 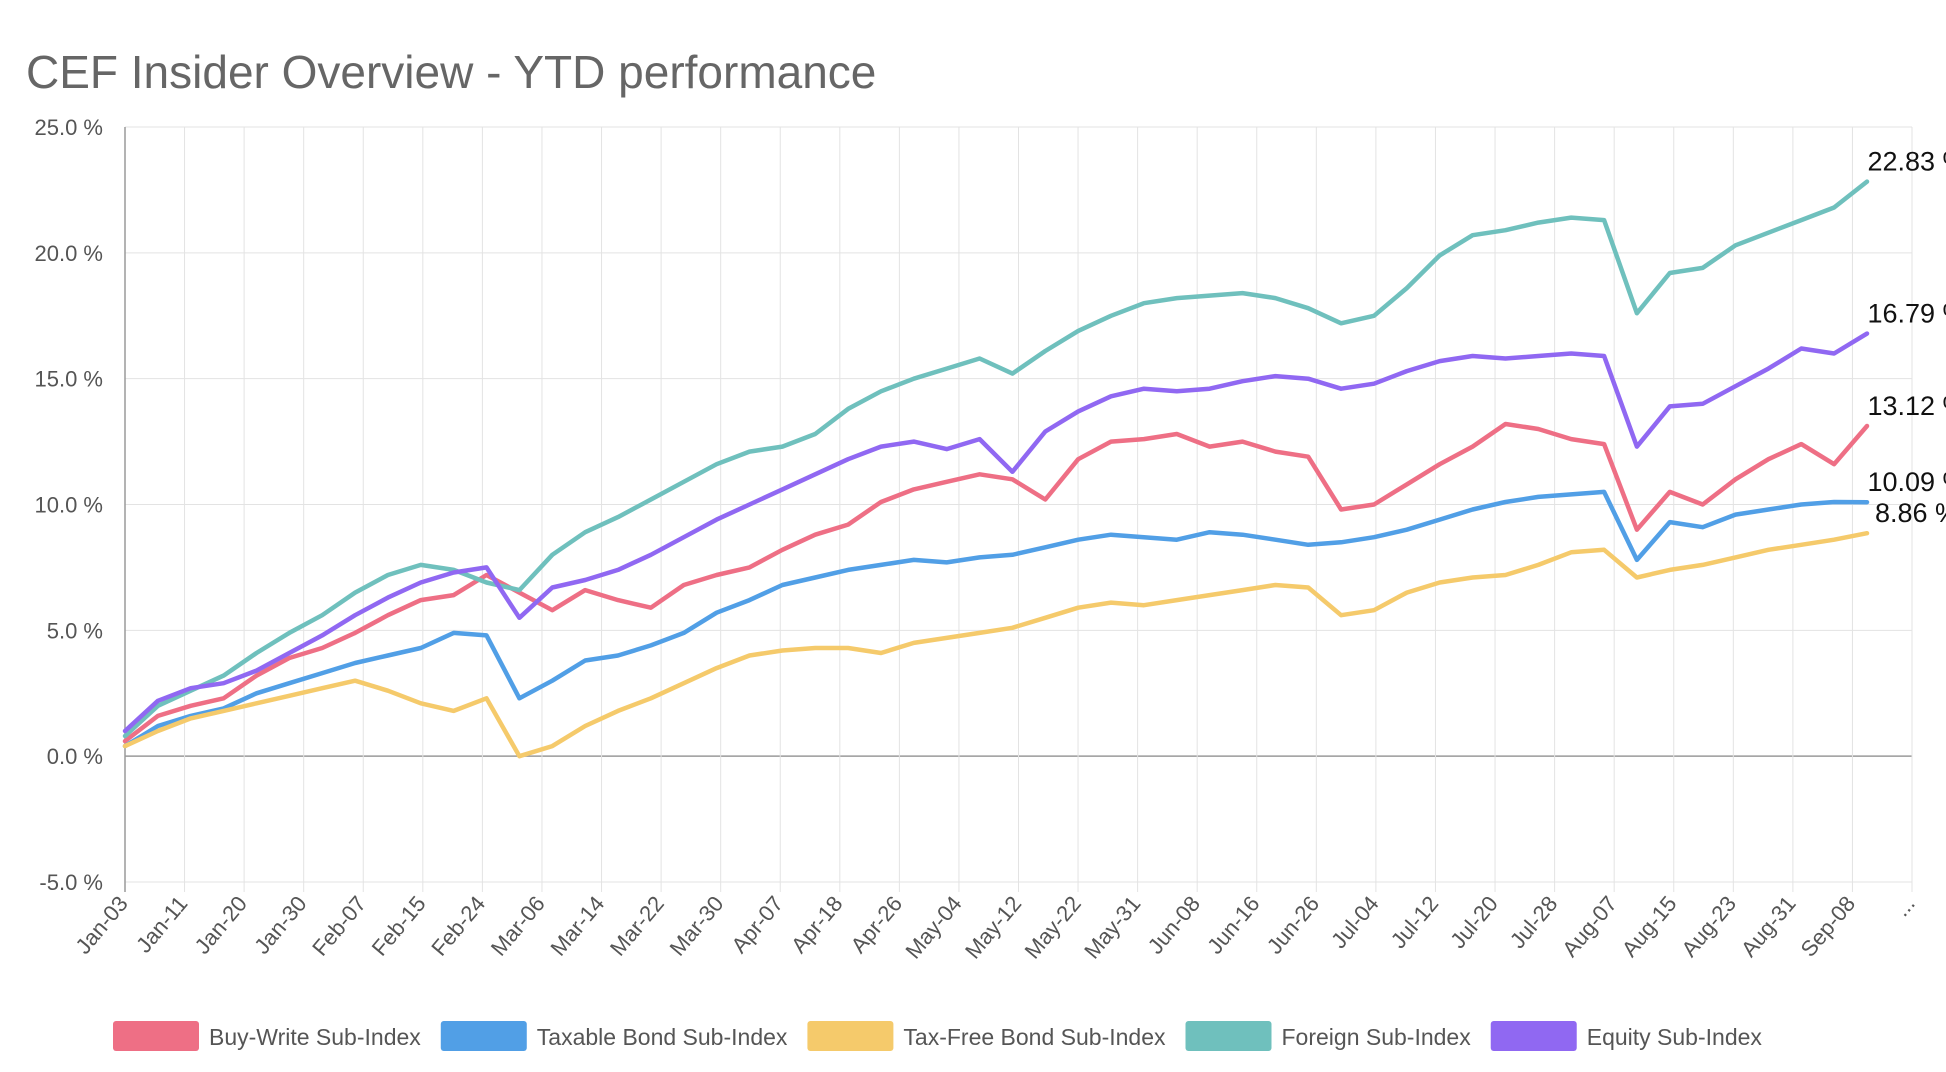 What do you see at coordinates (1906, 162) in the screenshot?
I see `end-value-label: 22.83 %` at bounding box center [1906, 162].